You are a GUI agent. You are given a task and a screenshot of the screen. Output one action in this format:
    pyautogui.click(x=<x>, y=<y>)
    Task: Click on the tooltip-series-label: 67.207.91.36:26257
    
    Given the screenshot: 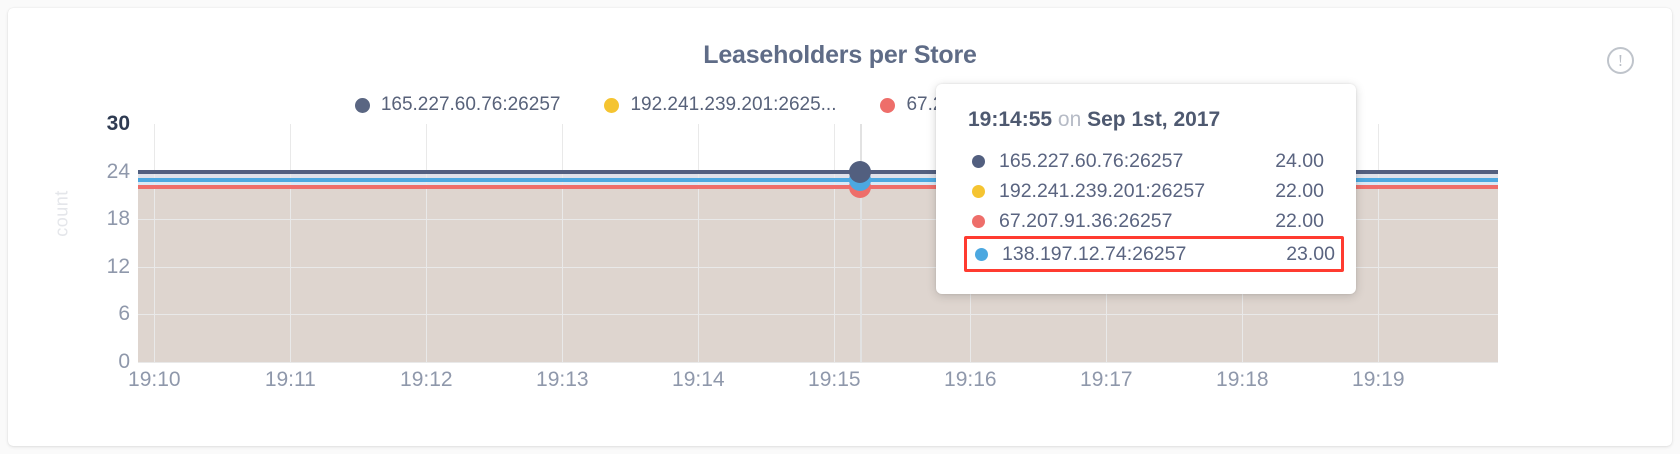 What is the action you would take?
    pyautogui.click(x=1086, y=220)
    